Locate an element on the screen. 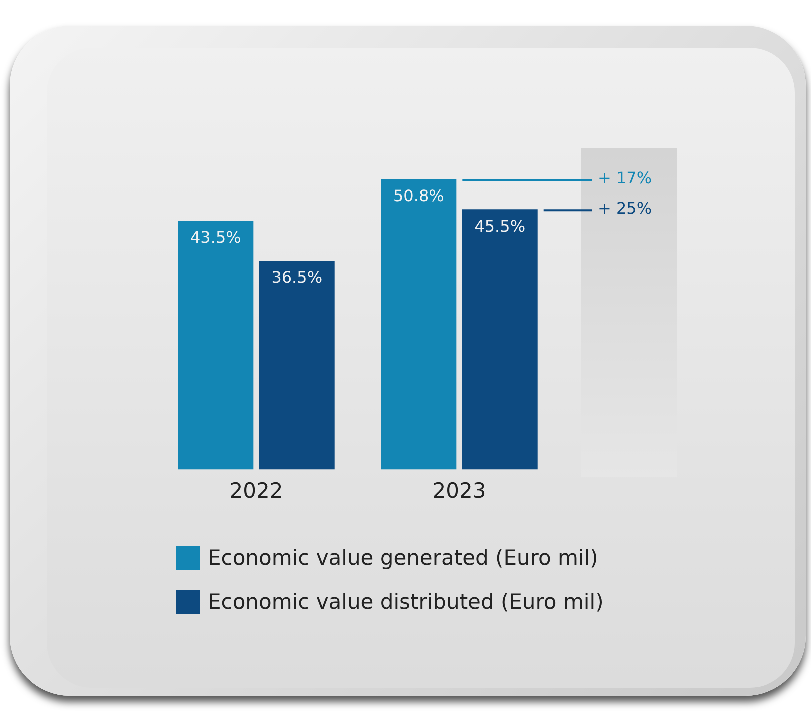  x-tick-label: 2023 is located at coordinates (459, 490).